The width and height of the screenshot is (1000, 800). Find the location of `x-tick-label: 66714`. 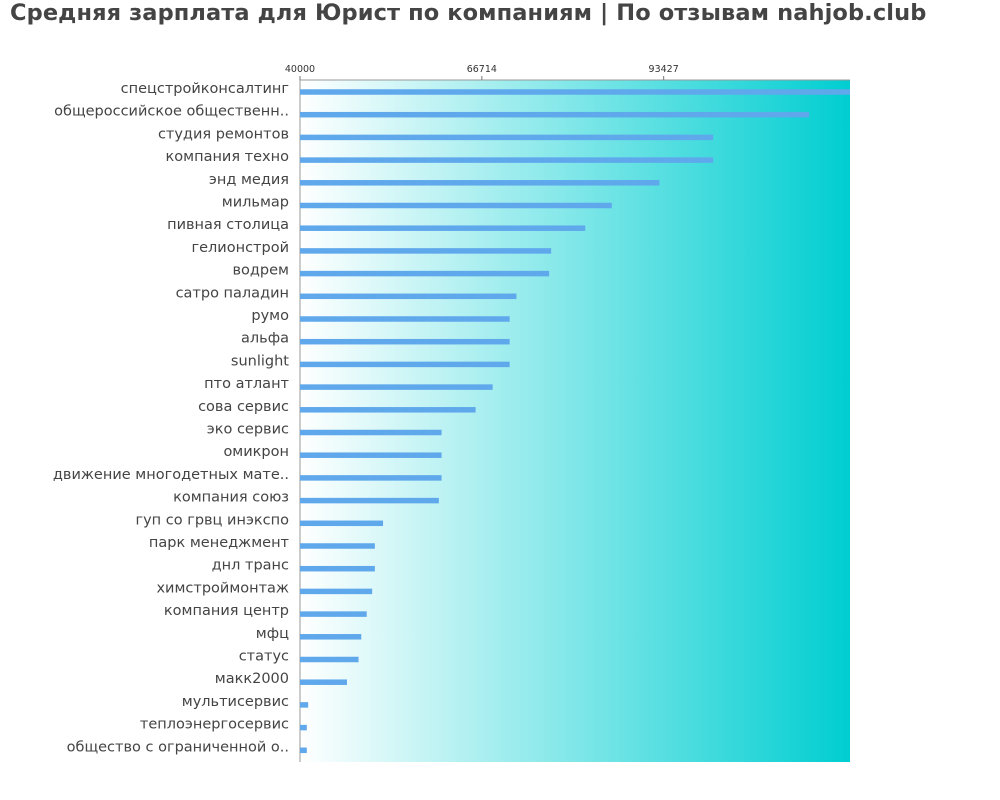

x-tick-label: 66714 is located at coordinates (482, 69).